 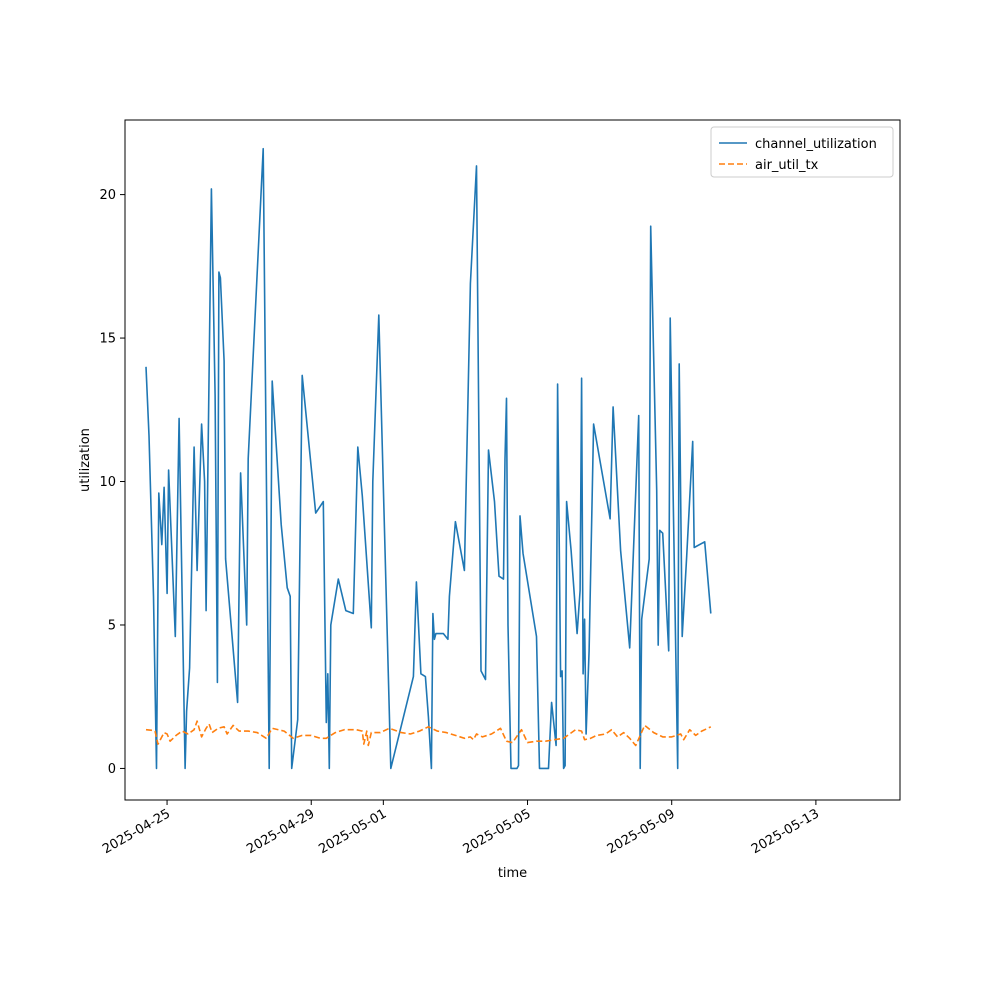 I want to click on x-axis-label: time, so click(x=512, y=873).